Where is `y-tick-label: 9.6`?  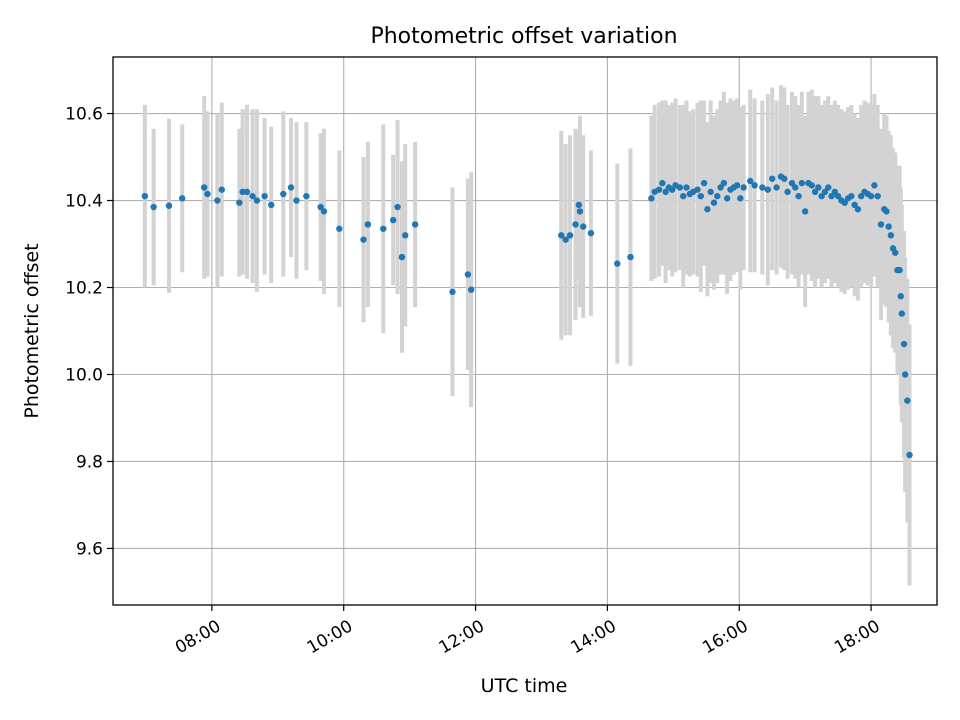 y-tick-label: 9.6 is located at coordinates (89, 549).